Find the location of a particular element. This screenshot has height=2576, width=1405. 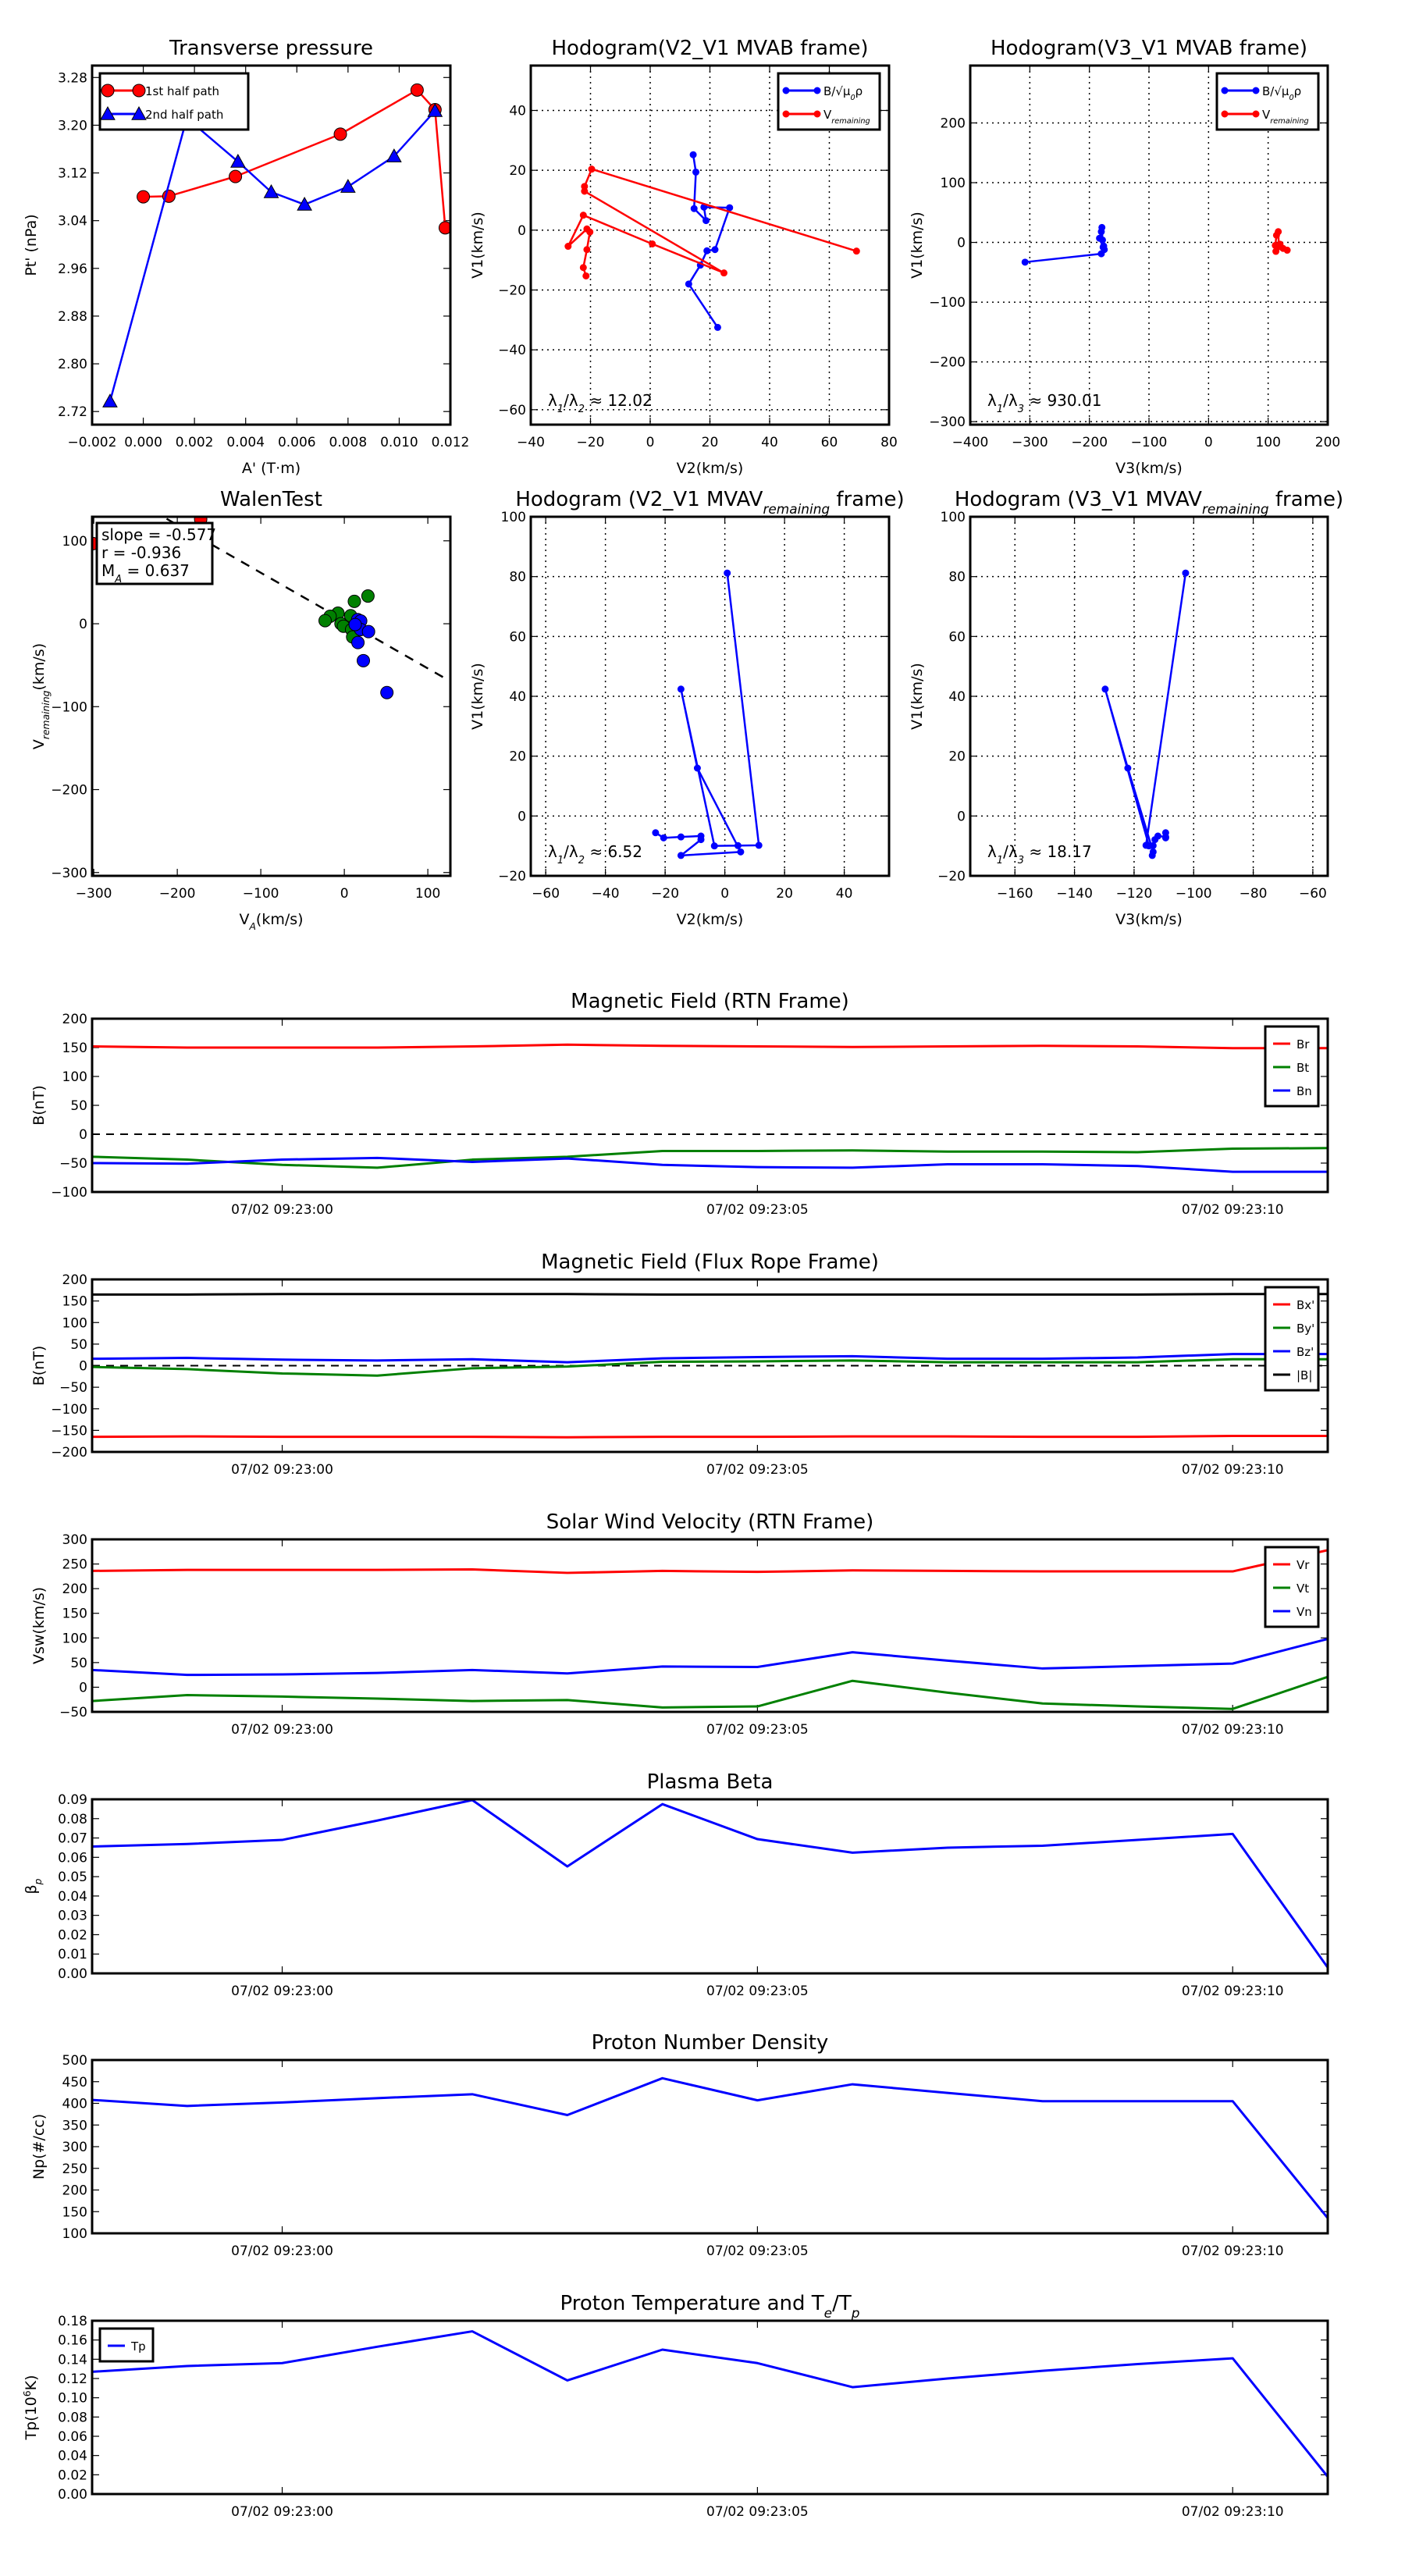

legend: Bx' By' Bz' |B| is located at coordinates (1292, 1339).